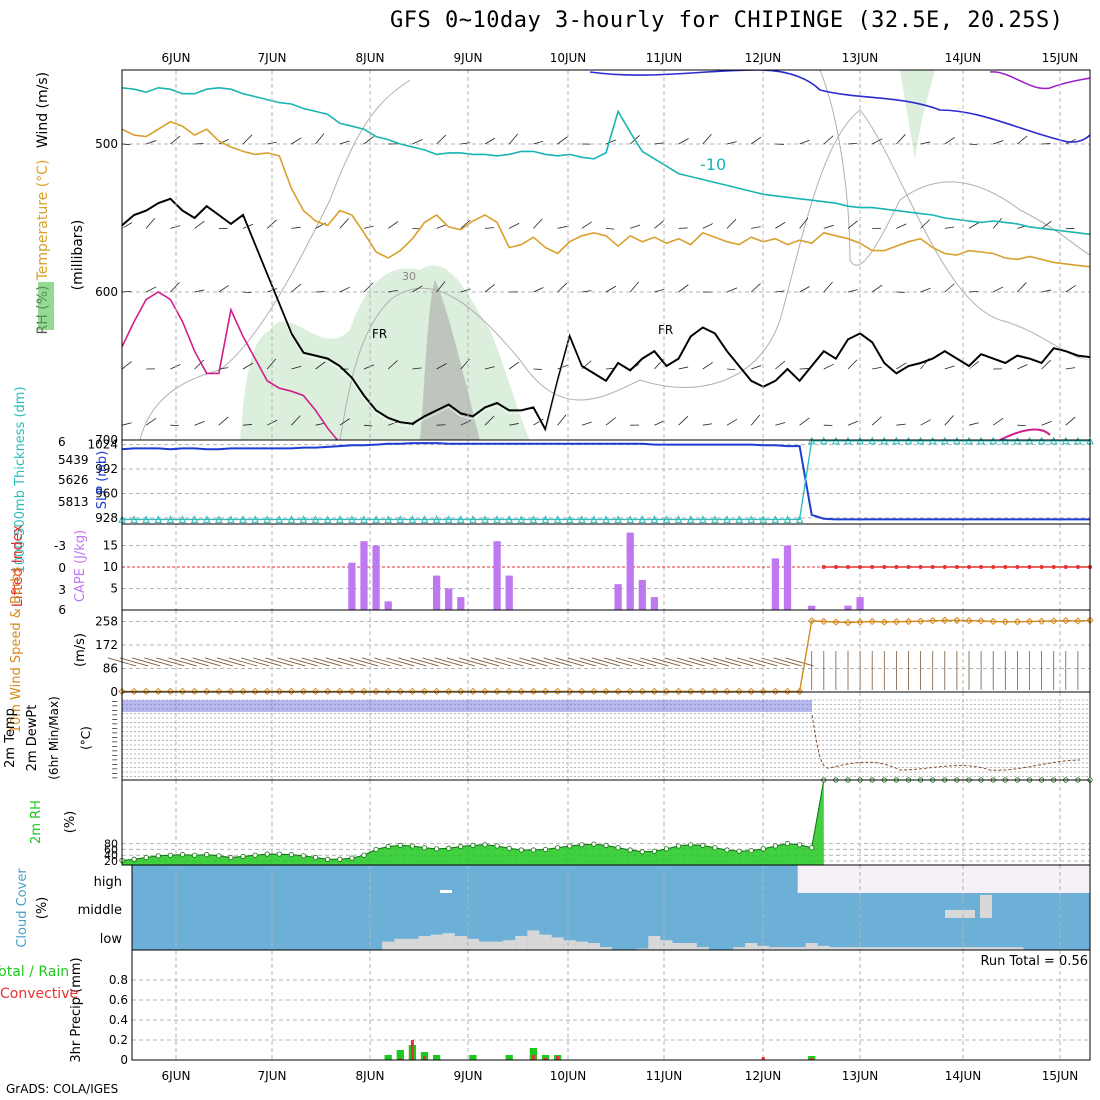 This screenshot has width=1100, height=1100. Describe the element at coordinates (76, 1009) in the screenshot. I see `precip-axis-label: 3hr Precip (mm)` at that location.